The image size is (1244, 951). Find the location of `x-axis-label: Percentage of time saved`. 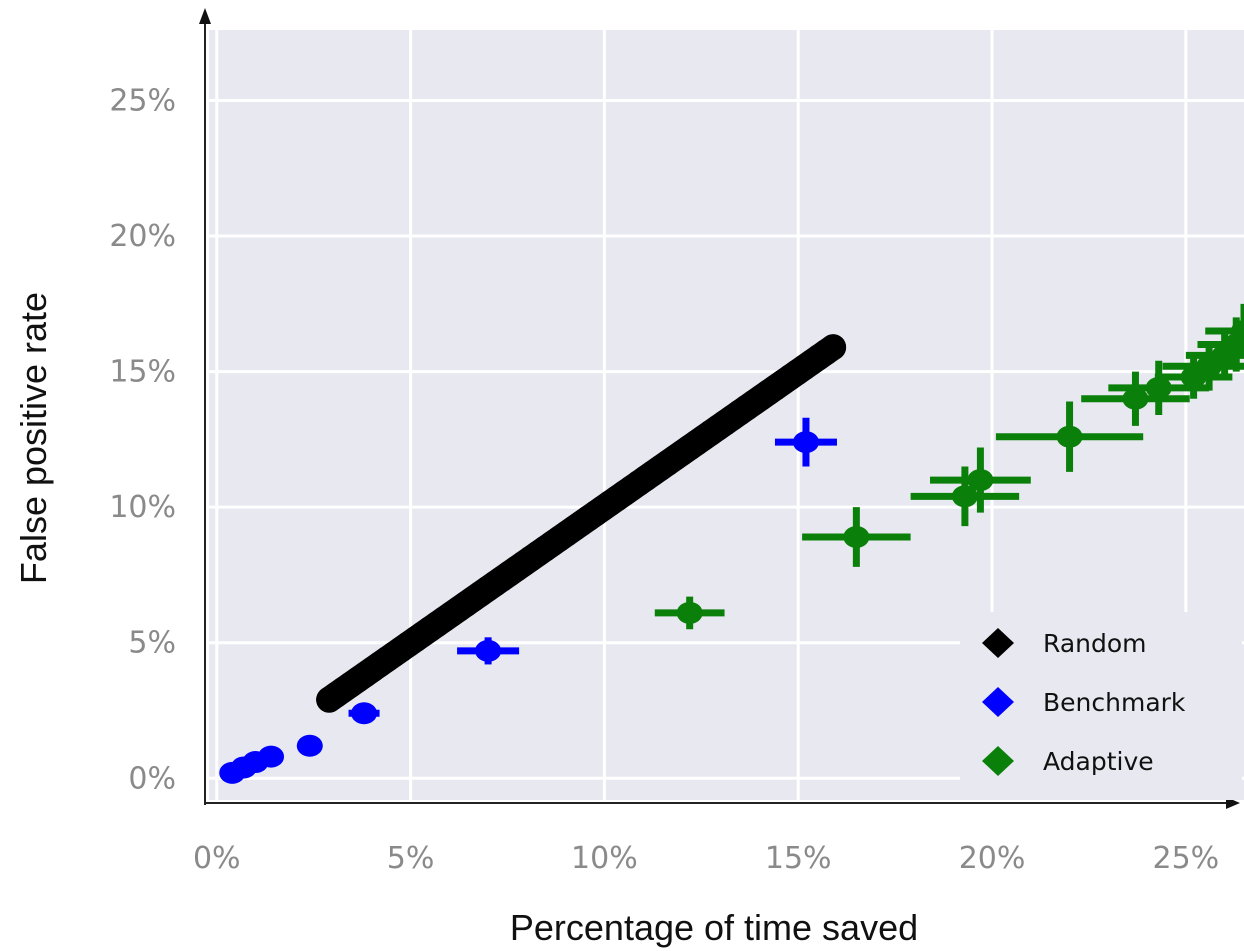

x-axis-label: Percentage of time saved is located at coordinates (714, 927).